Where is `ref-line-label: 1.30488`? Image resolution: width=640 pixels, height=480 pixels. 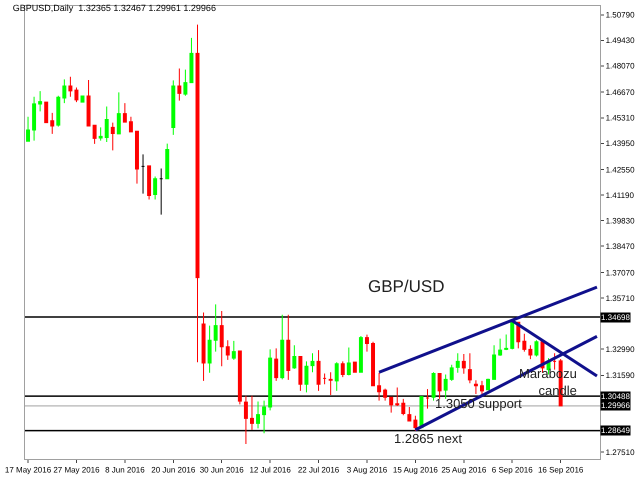
ref-line-label: 1.30488 is located at coordinates (615, 396).